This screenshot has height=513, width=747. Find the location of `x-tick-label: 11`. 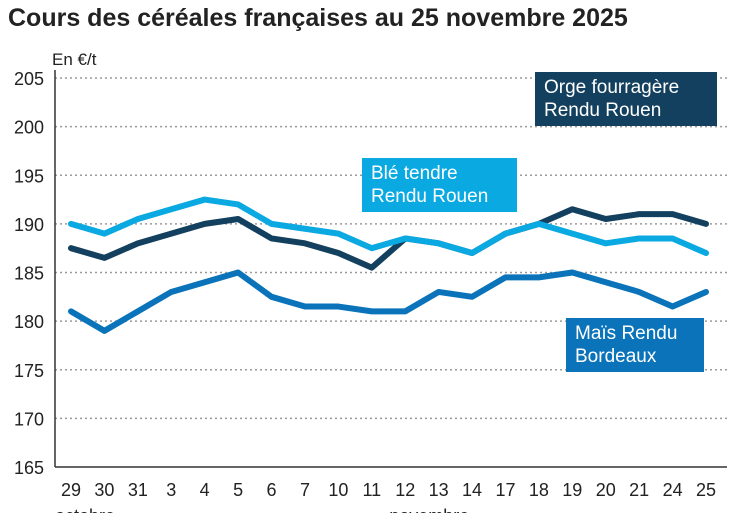

x-tick-label: 11 is located at coordinates (371, 490).